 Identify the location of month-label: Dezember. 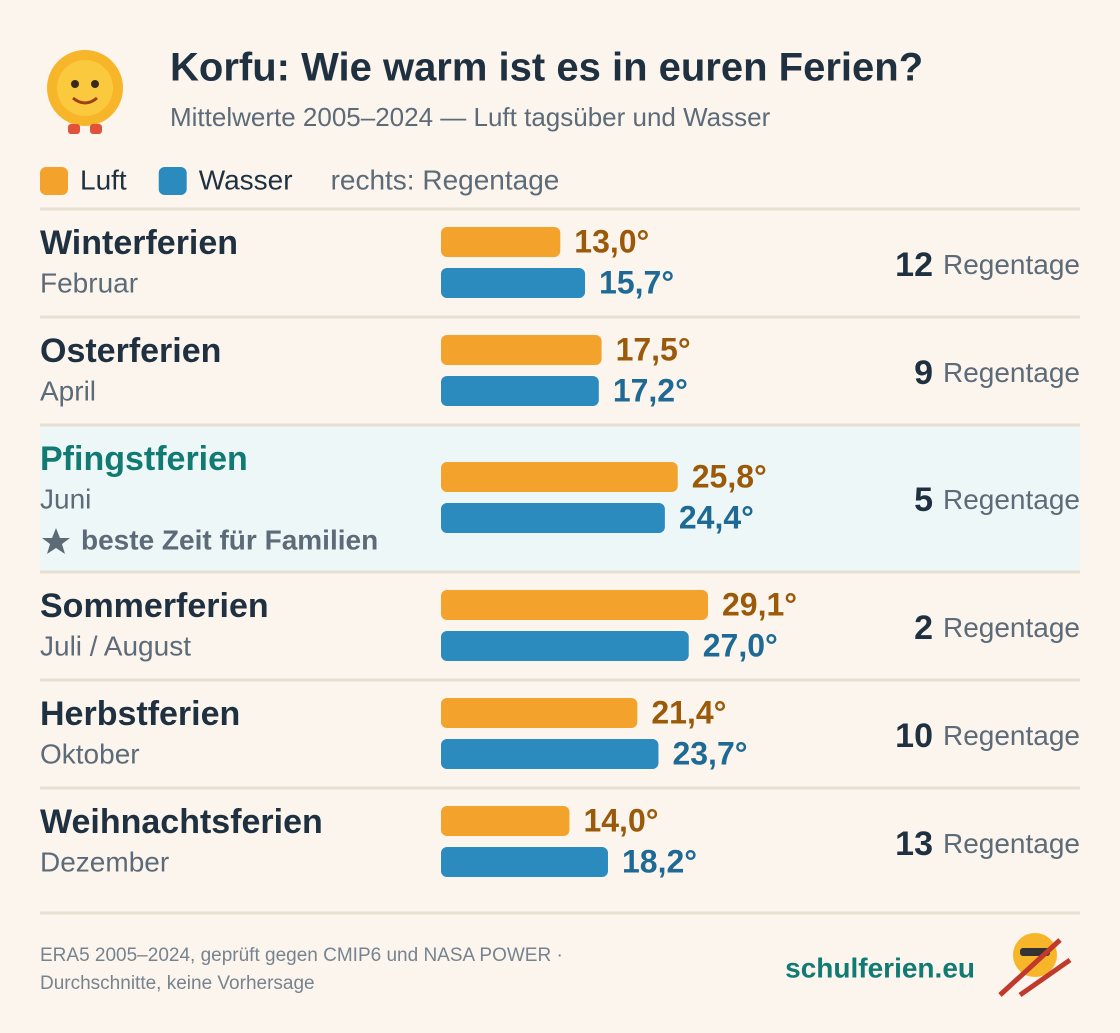
(104, 861).